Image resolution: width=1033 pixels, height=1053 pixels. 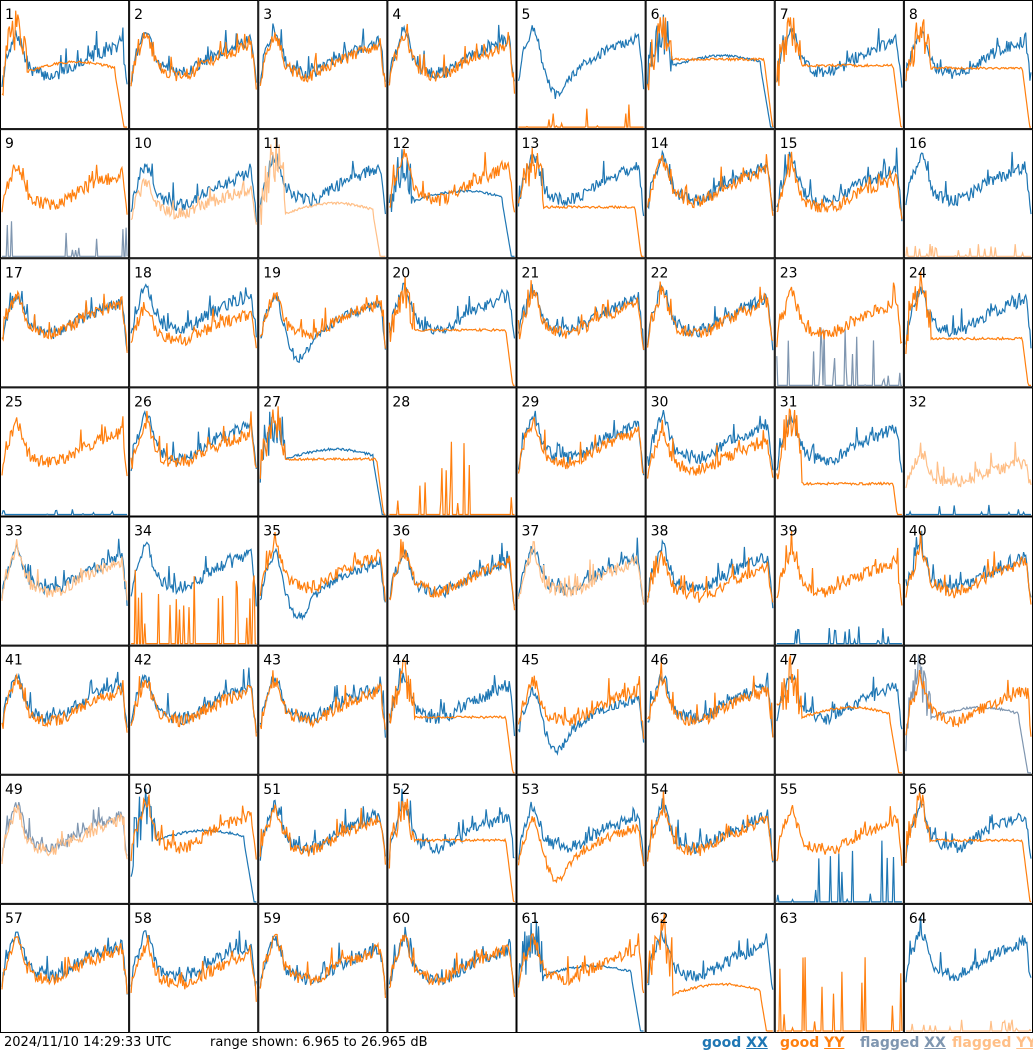 I want to click on panel-label: 55, so click(x=789, y=790).